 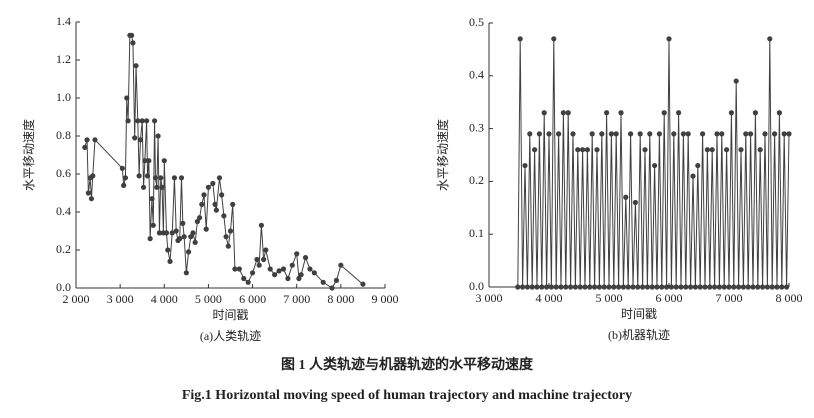 What do you see at coordinates (230, 336) in the screenshot?
I see `subtitle: (a)人类轨迹` at bounding box center [230, 336].